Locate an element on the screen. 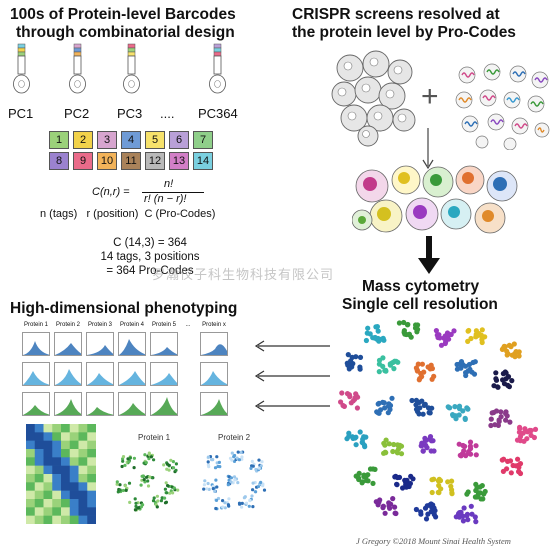 The height and width of the screenshot is (551, 555). histogram-column-header: Protein 1 is located at coordinates (35, 325).